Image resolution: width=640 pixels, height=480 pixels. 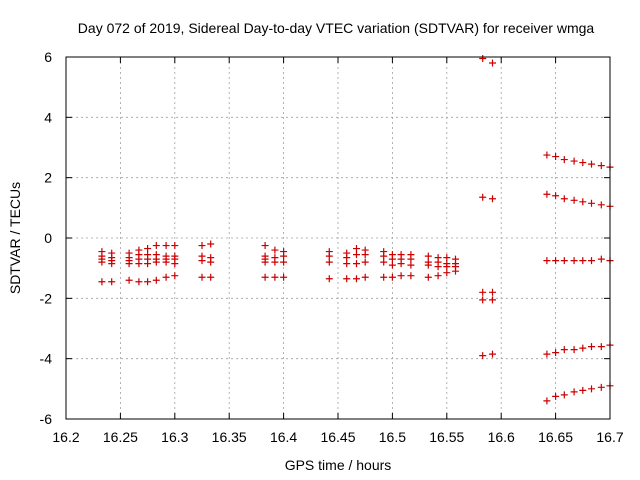 I want to click on x-tick-label: 16.45, so click(x=337, y=437).